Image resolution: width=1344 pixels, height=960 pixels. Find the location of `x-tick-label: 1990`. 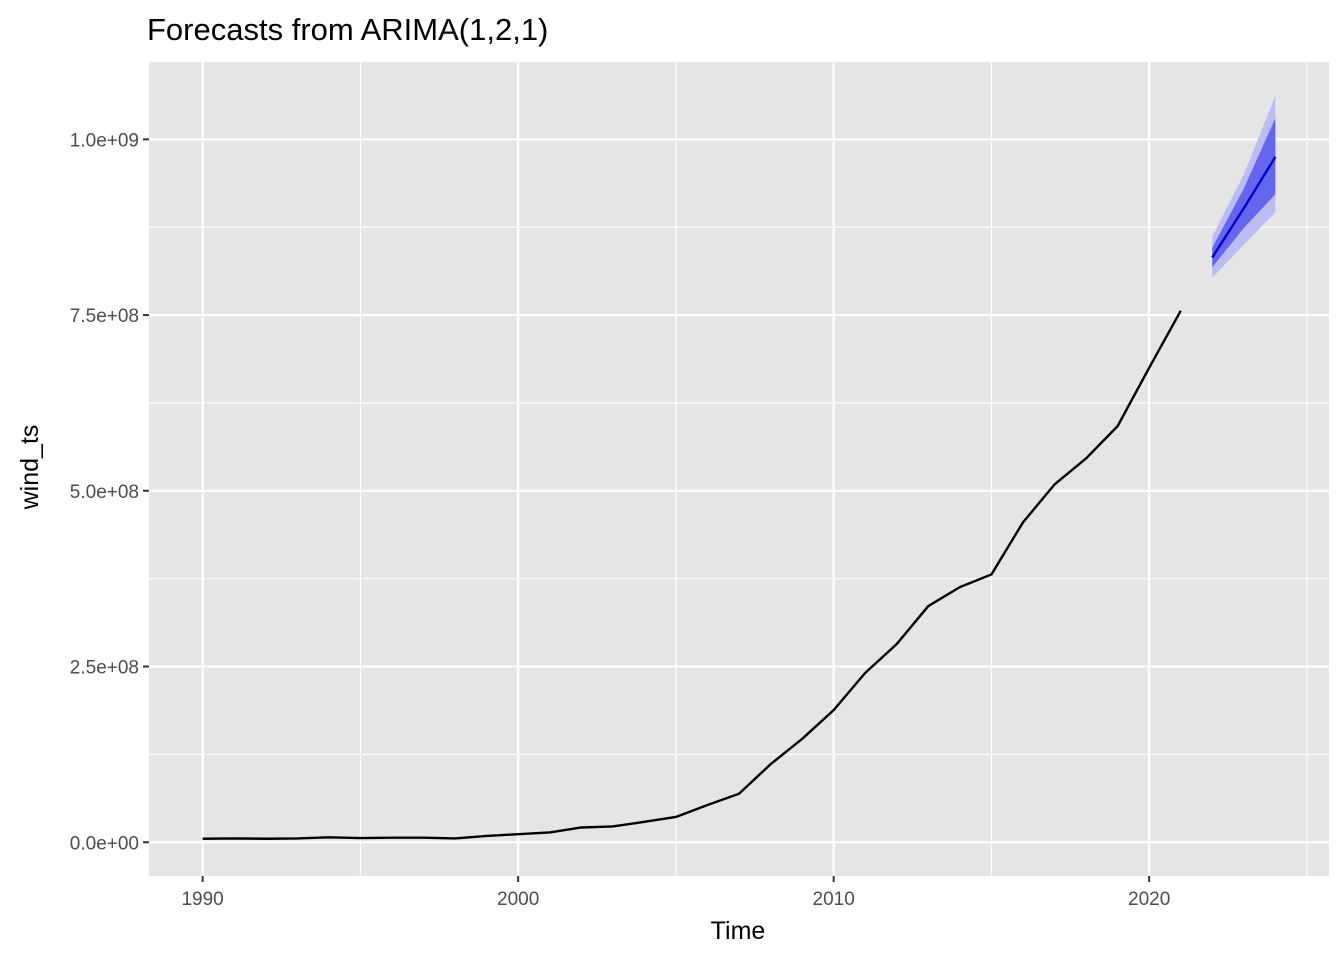

x-tick-label: 1990 is located at coordinates (202, 899).